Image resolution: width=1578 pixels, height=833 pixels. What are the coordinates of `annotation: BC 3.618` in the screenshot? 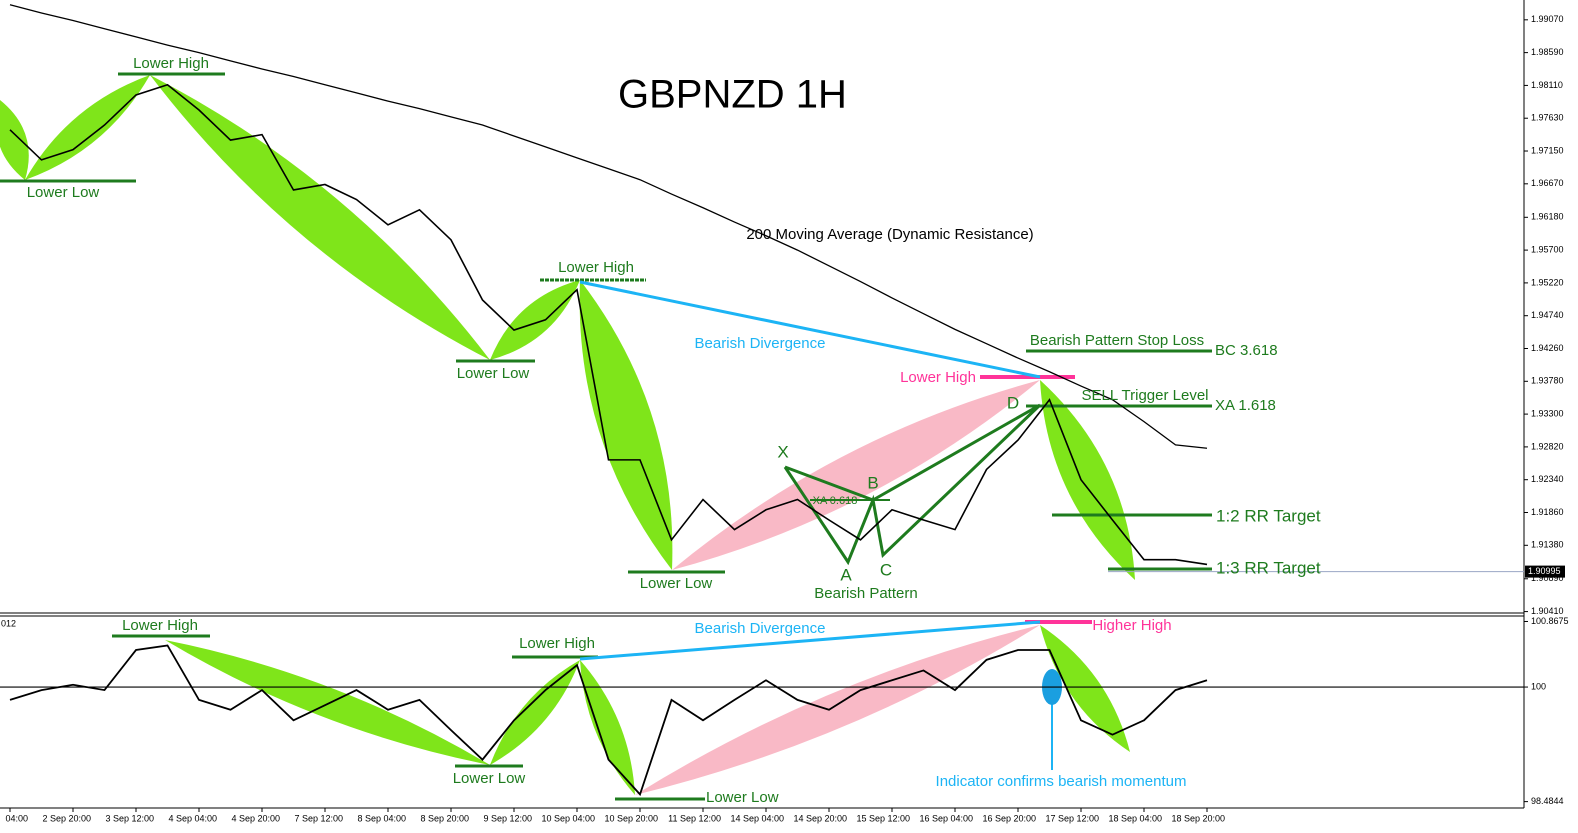 It's located at (1246, 350).